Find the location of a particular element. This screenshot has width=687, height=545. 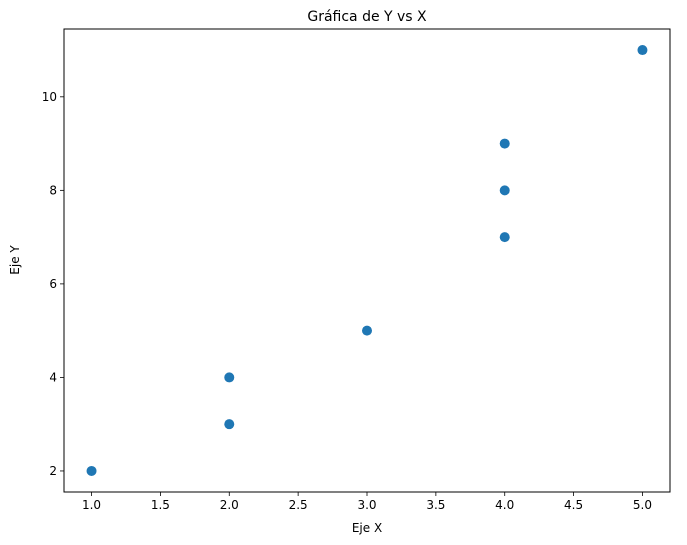

x-tick-label: 2.0 is located at coordinates (229, 505).